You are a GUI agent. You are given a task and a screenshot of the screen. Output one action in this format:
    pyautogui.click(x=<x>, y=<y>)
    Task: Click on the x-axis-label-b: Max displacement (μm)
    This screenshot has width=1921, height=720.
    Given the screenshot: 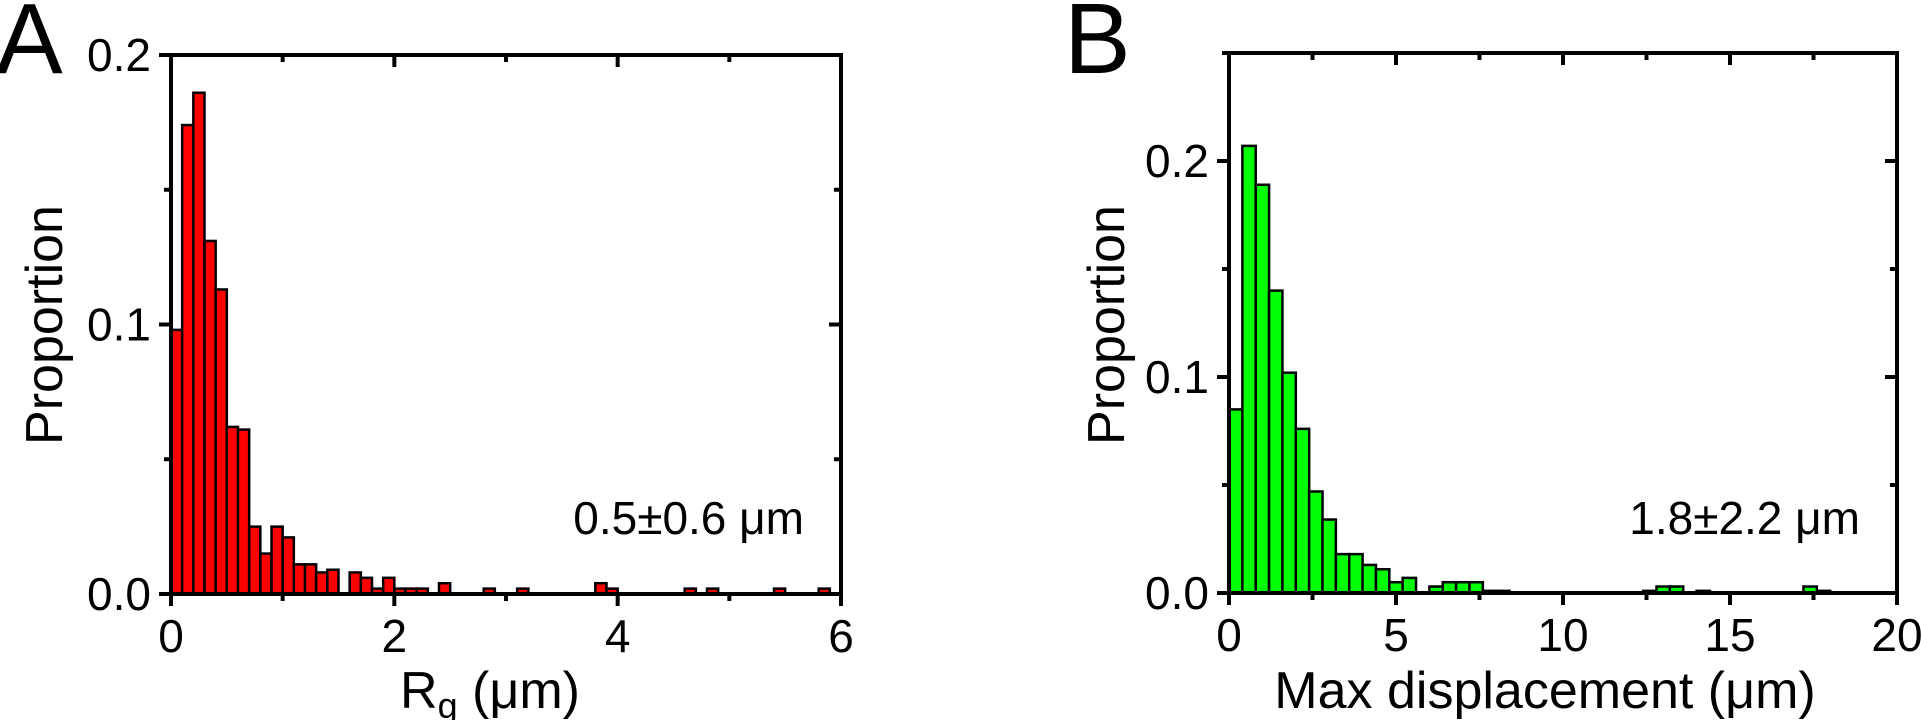 What is the action you would take?
    pyautogui.click(x=1544, y=691)
    